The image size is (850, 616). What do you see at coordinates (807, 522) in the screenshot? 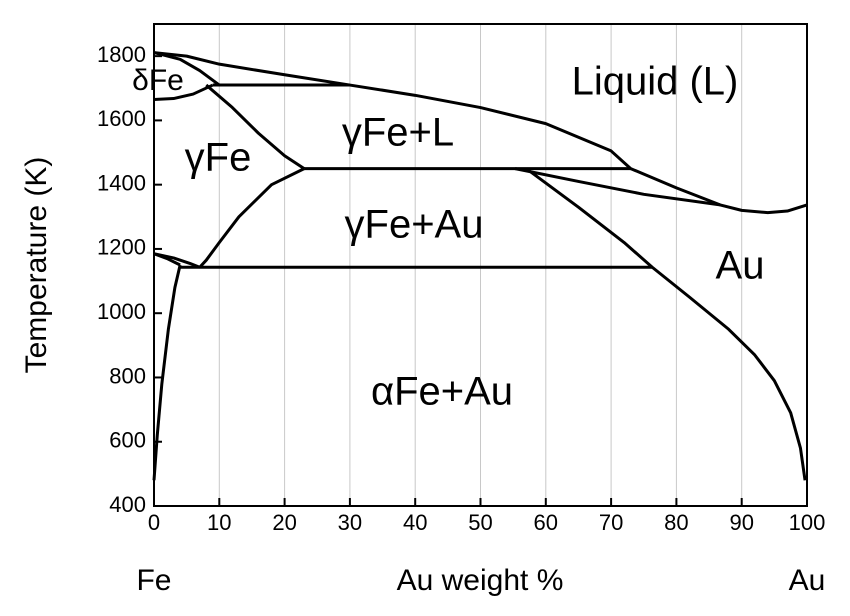
I see `x-tick-label: 100` at bounding box center [807, 522].